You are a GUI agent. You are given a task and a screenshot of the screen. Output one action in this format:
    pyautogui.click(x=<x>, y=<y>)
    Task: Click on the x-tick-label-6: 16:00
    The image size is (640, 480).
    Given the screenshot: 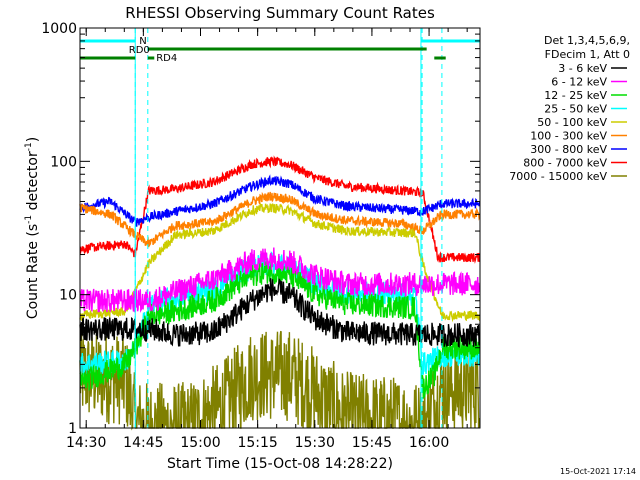 What is the action you would take?
    pyautogui.click(x=429, y=443)
    